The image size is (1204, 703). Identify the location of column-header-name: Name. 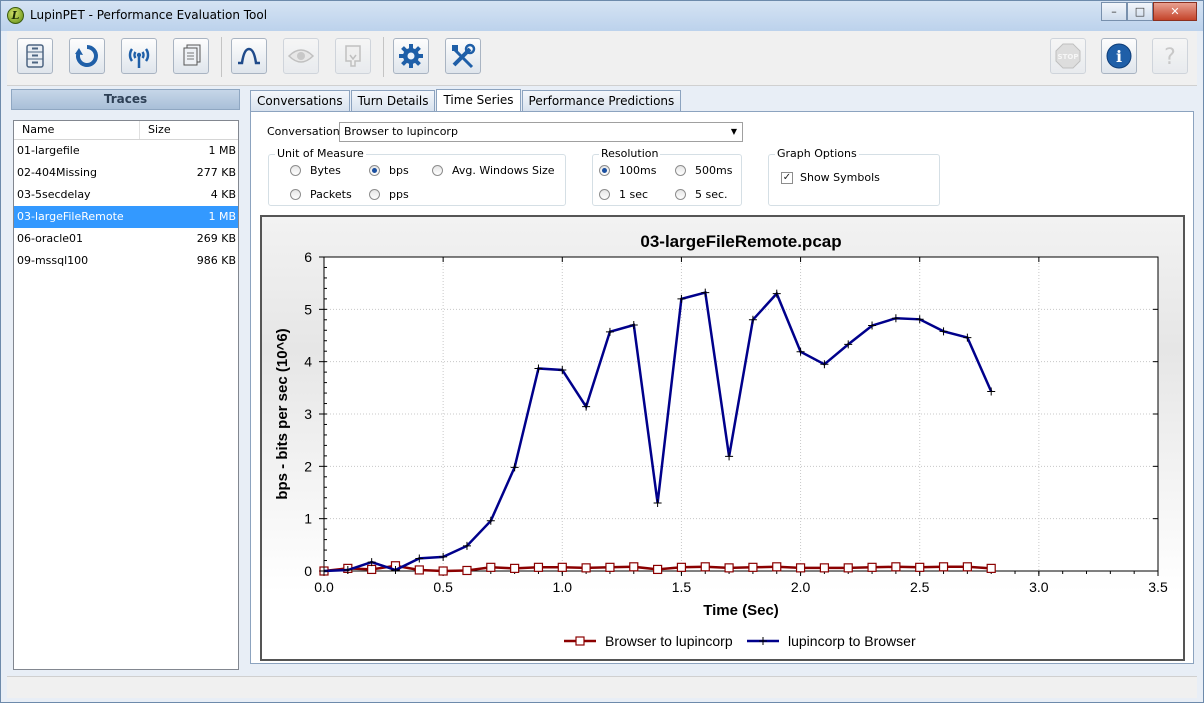
(77, 130).